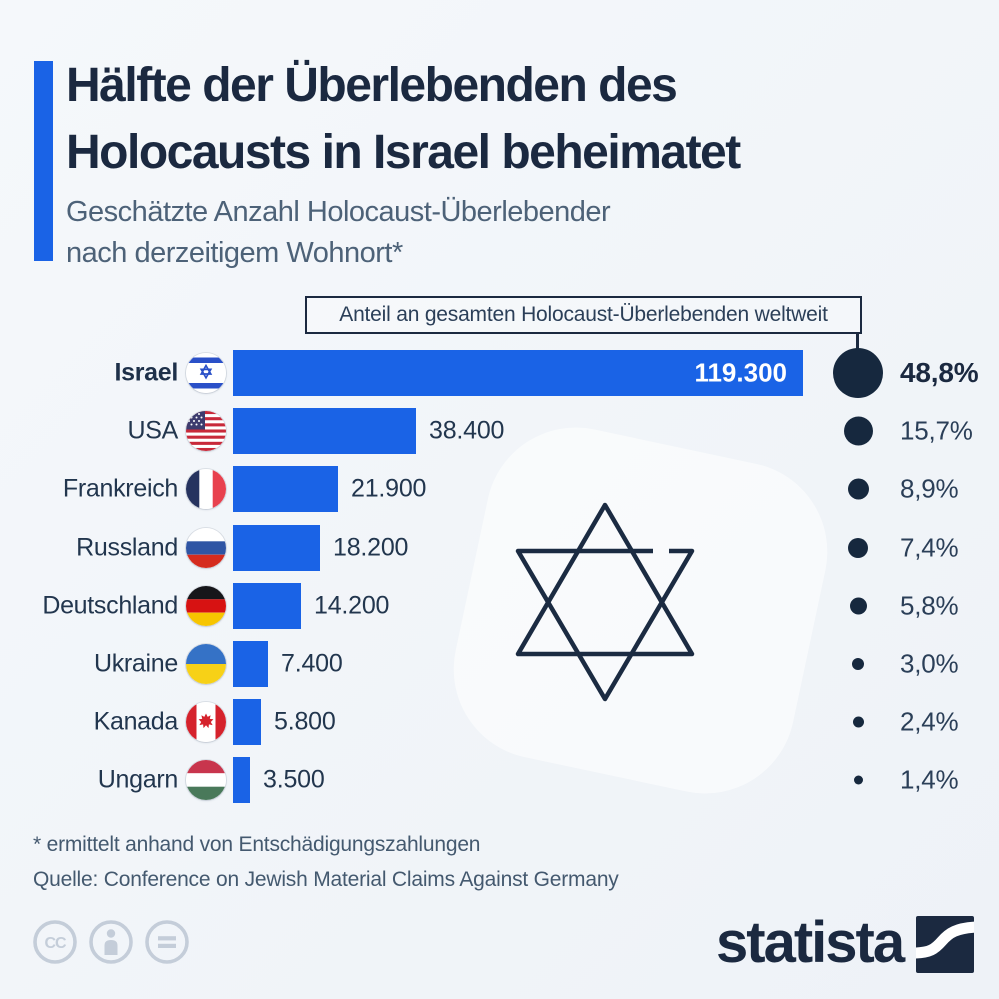 The height and width of the screenshot is (999, 999). What do you see at coordinates (206, 373) in the screenshot?
I see `israel-flag-icon` at bounding box center [206, 373].